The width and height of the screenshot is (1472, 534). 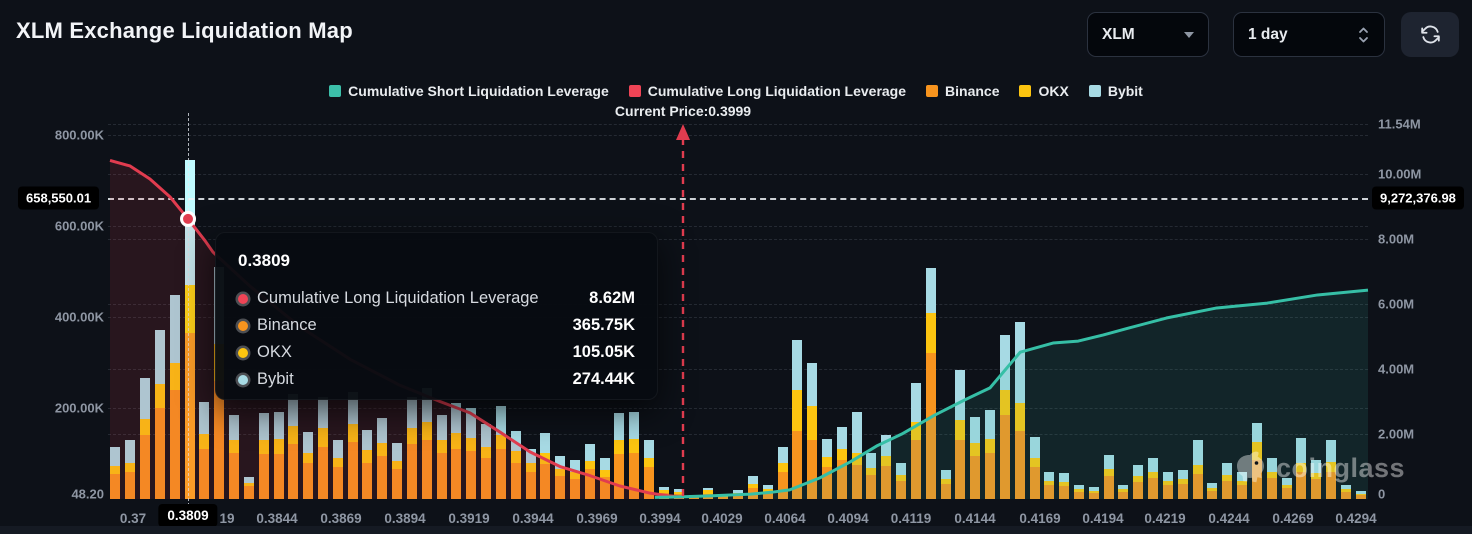 What do you see at coordinates (738, 198) in the screenshot?
I see `y-marker-line` at bounding box center [738, 198].